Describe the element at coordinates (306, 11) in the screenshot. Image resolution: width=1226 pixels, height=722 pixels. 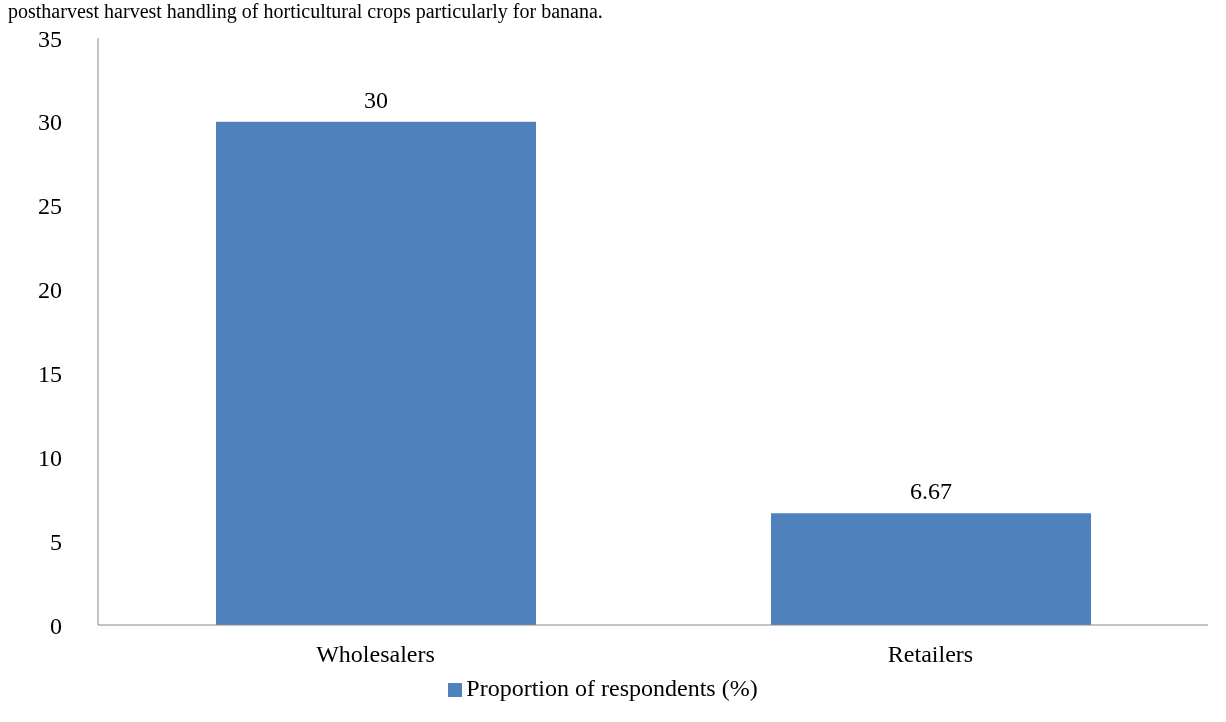
I see `text: postharvest harvest handling of horticultural crops particularly for banana.` at that location.